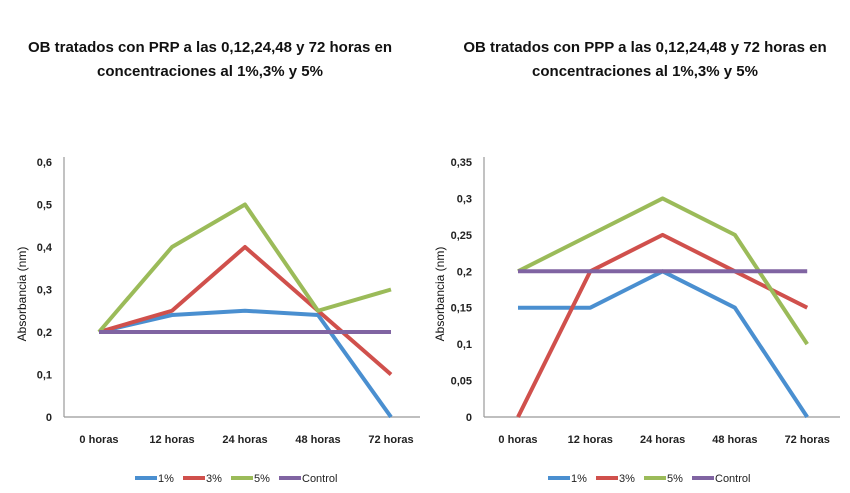 Image resolution: width=850 pixels, height=493 pixels. What do you see at coordinates (45, 248) in the screenshot?
I see `y-tick-label: 0,4` at bounding box center [45, 248].